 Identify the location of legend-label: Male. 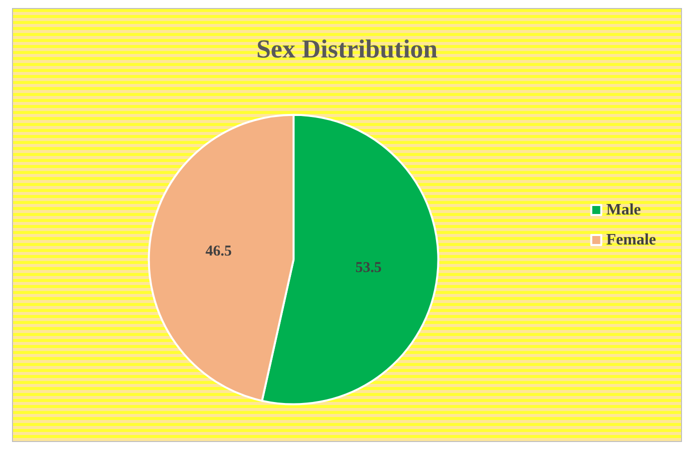
(623, 210).